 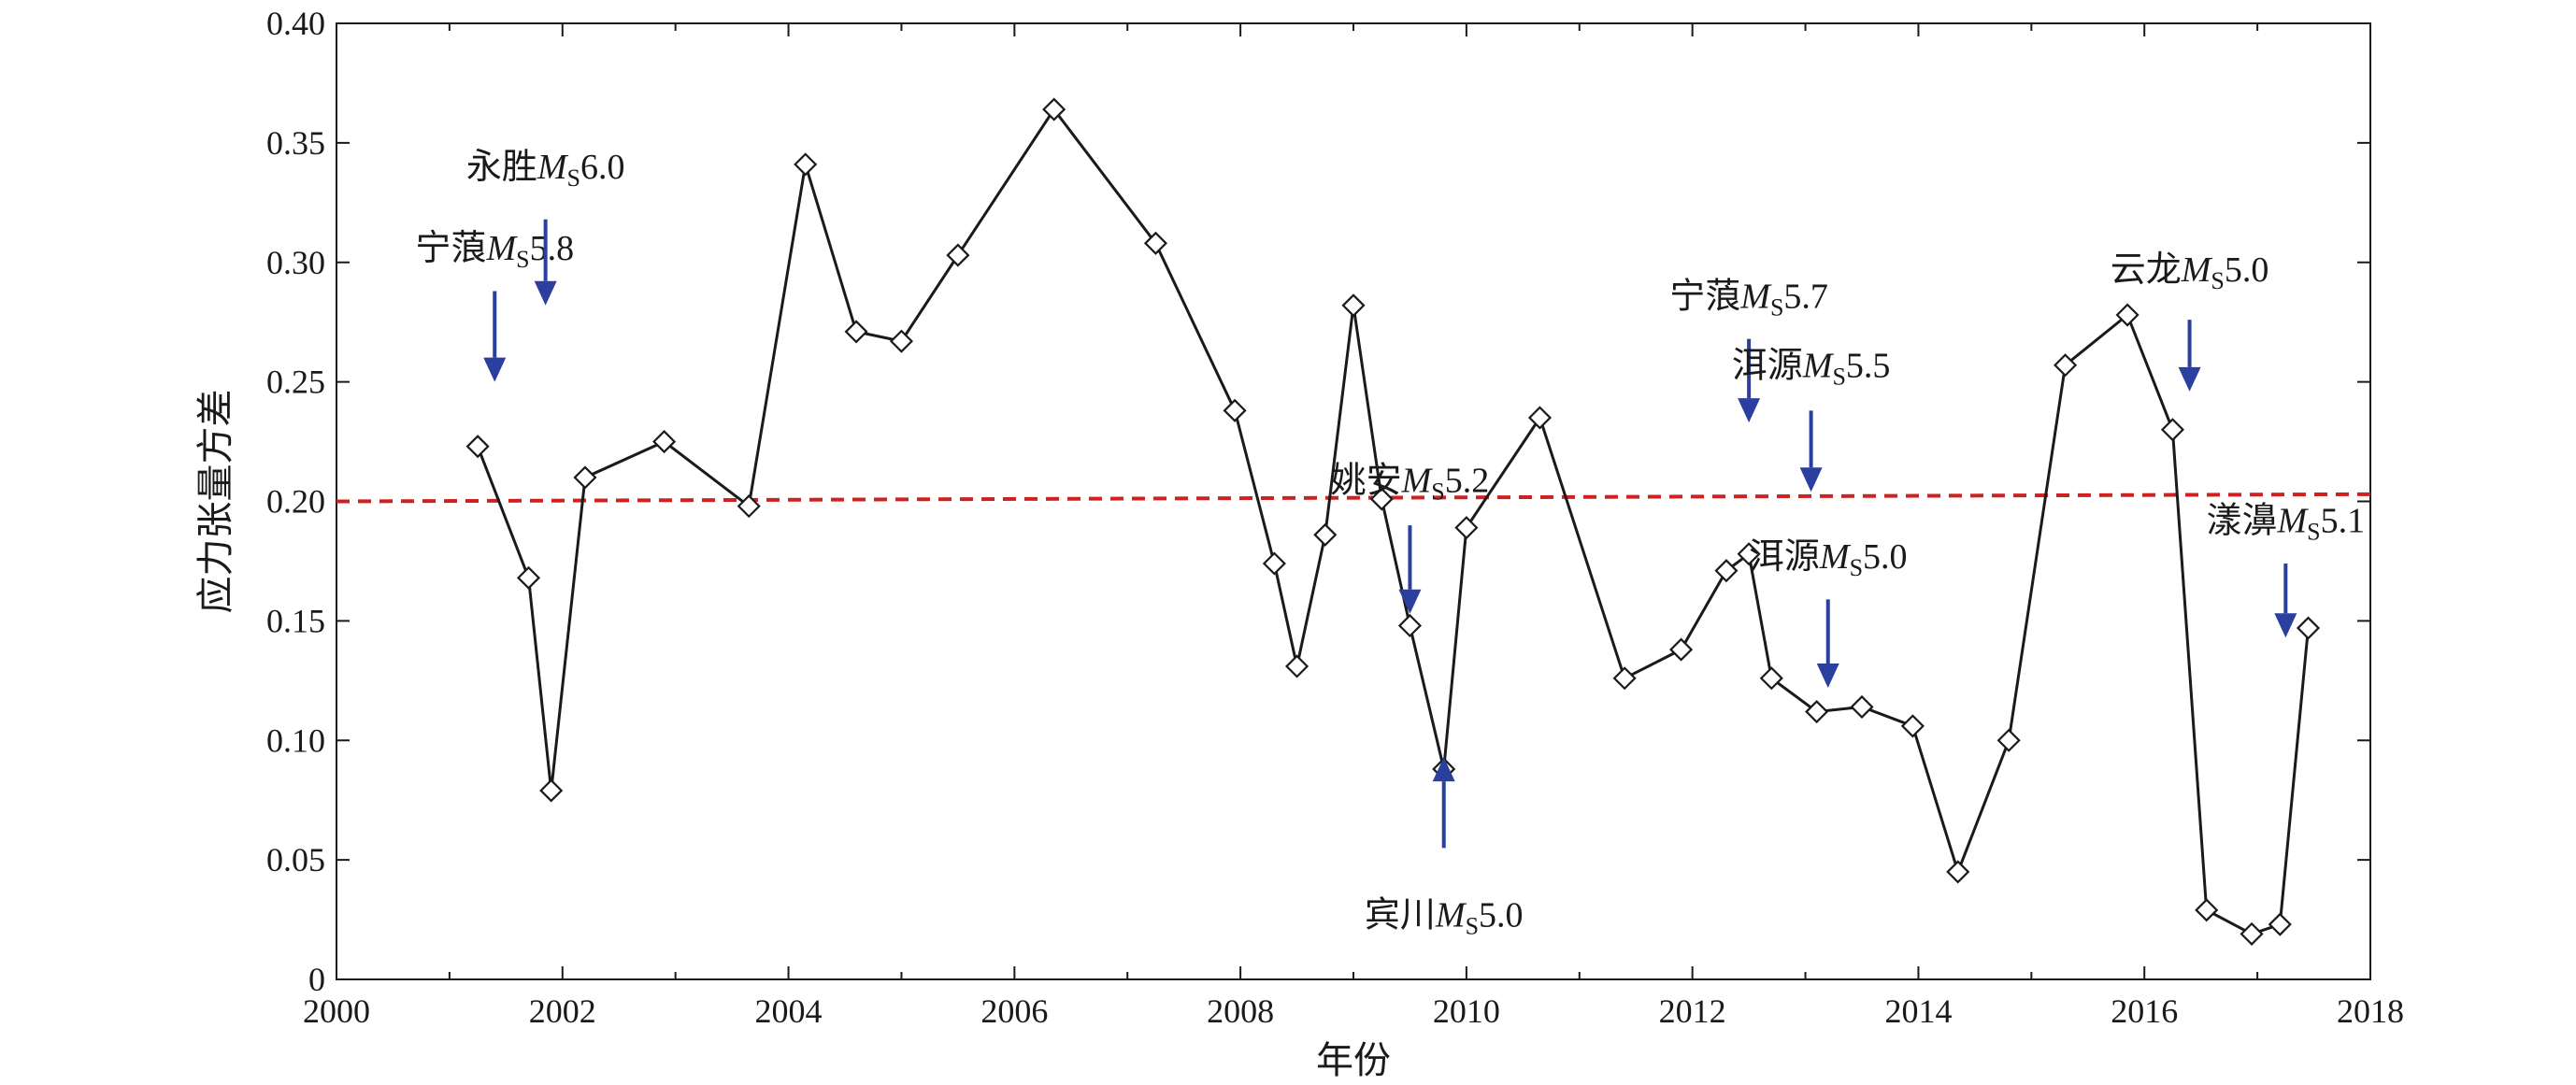 What do you see at coordinates (295, 620) in the screenshot?
I see `y-tick-label: 0.15` at bounding box center [295, 620].